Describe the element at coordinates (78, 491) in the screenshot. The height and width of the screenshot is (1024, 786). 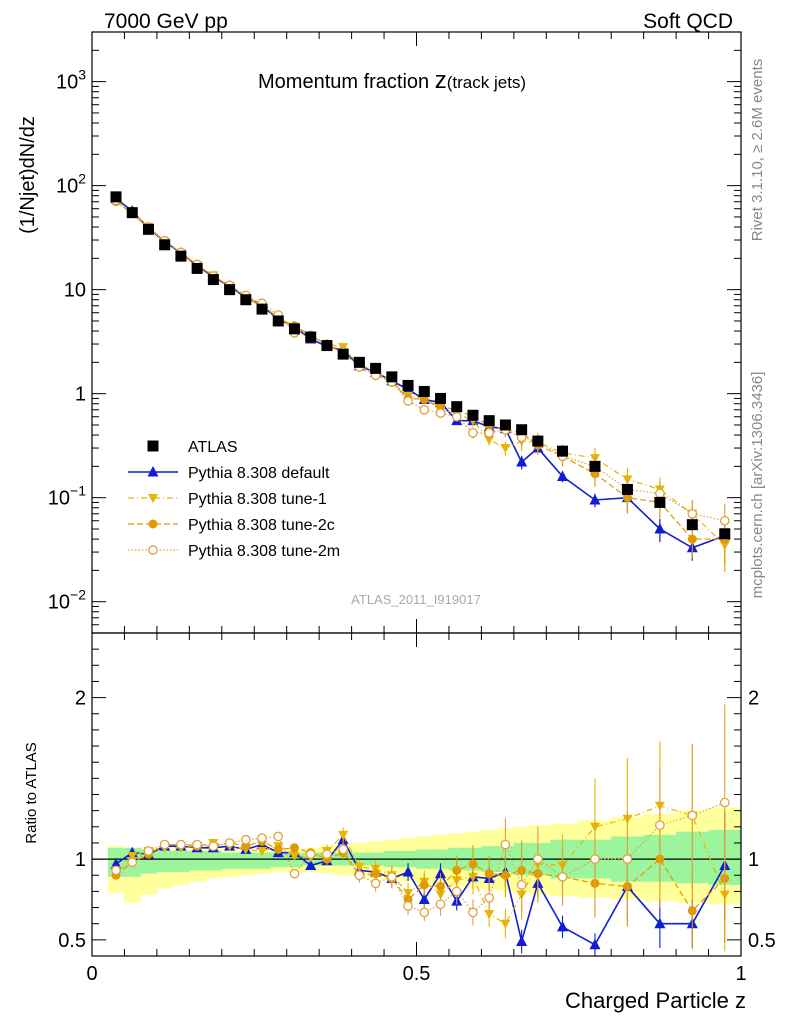
I see `y-tick-exponent: −1` at that location.